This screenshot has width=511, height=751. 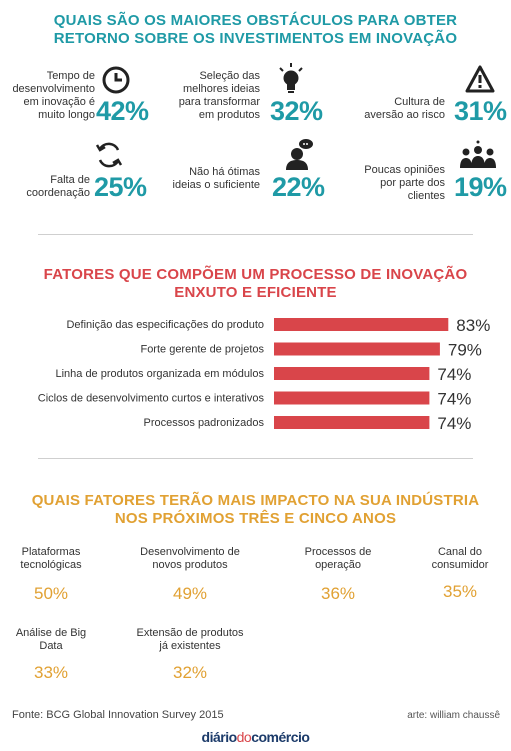 What do you see at coordinates (480, 111) in the screenshot?
I see `obstacle-value-3: 31%` at bounding box center [480, 111].